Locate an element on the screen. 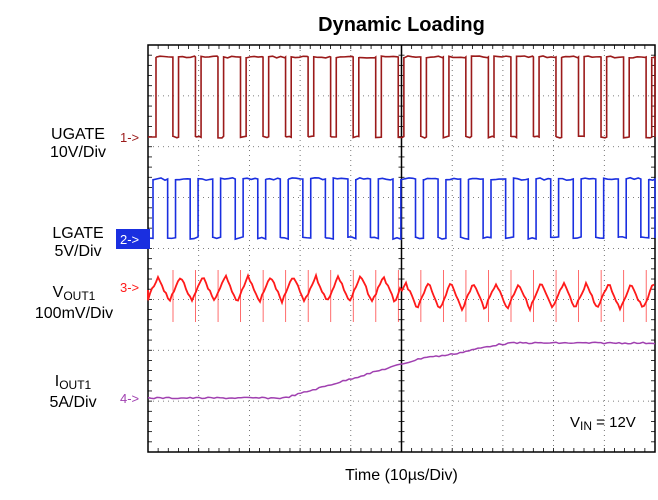 This screenshot has height=500, width=658. vin-subscript: IN is located at coordinates (586, 426).